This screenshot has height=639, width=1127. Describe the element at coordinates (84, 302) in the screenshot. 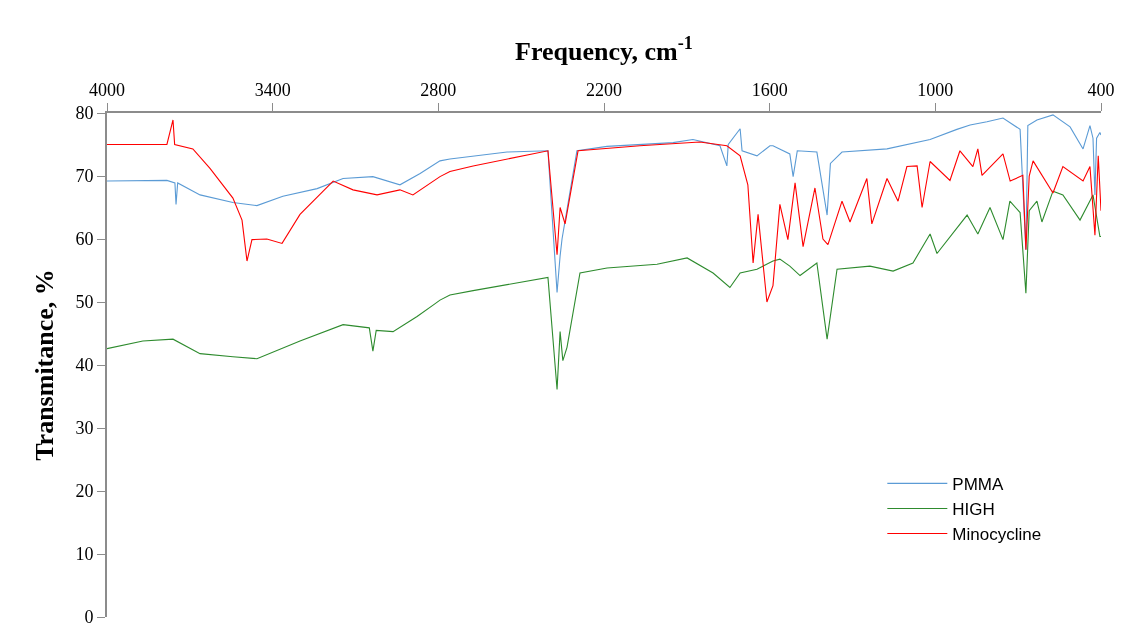

I see `y-tick-label: 50` at that location.